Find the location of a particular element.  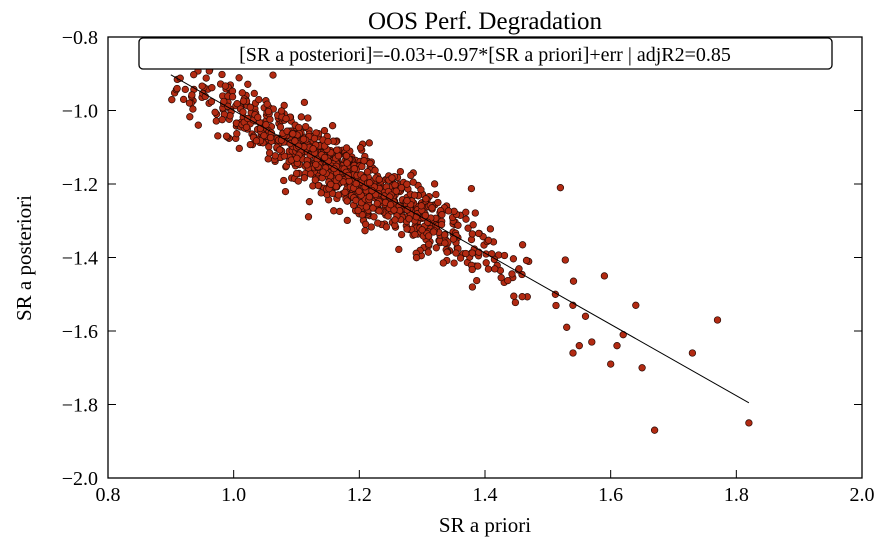

x-tick-label: 2.0 is located at coordinates (862, 495).